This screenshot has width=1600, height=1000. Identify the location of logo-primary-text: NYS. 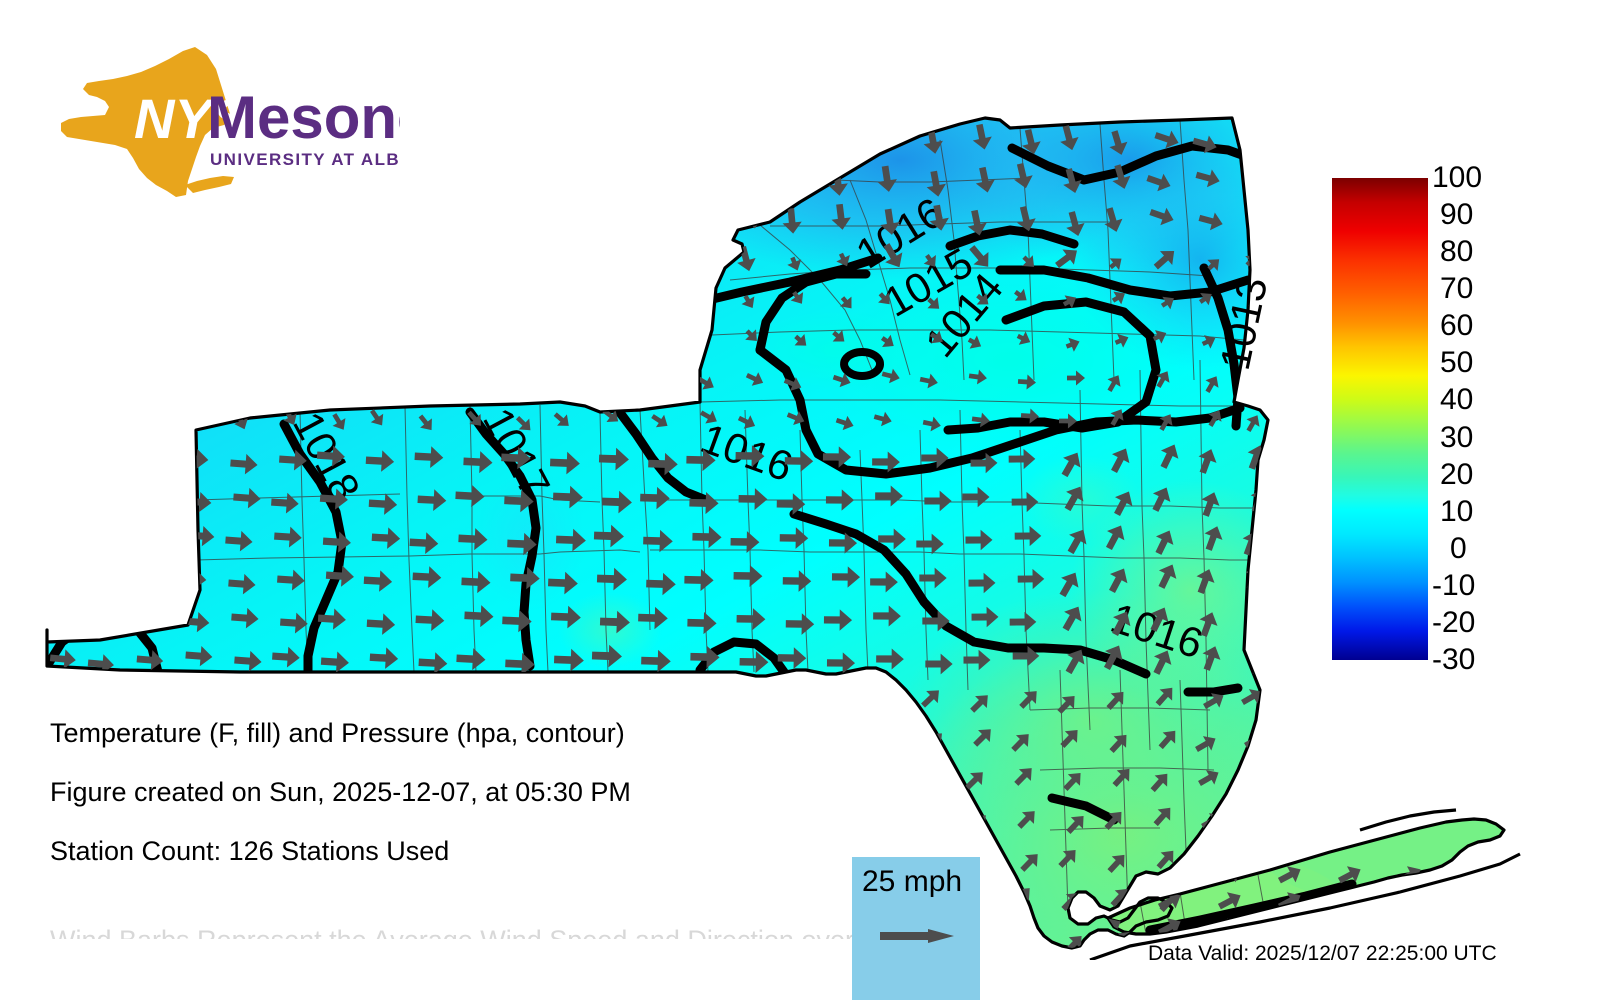
(191, 118).